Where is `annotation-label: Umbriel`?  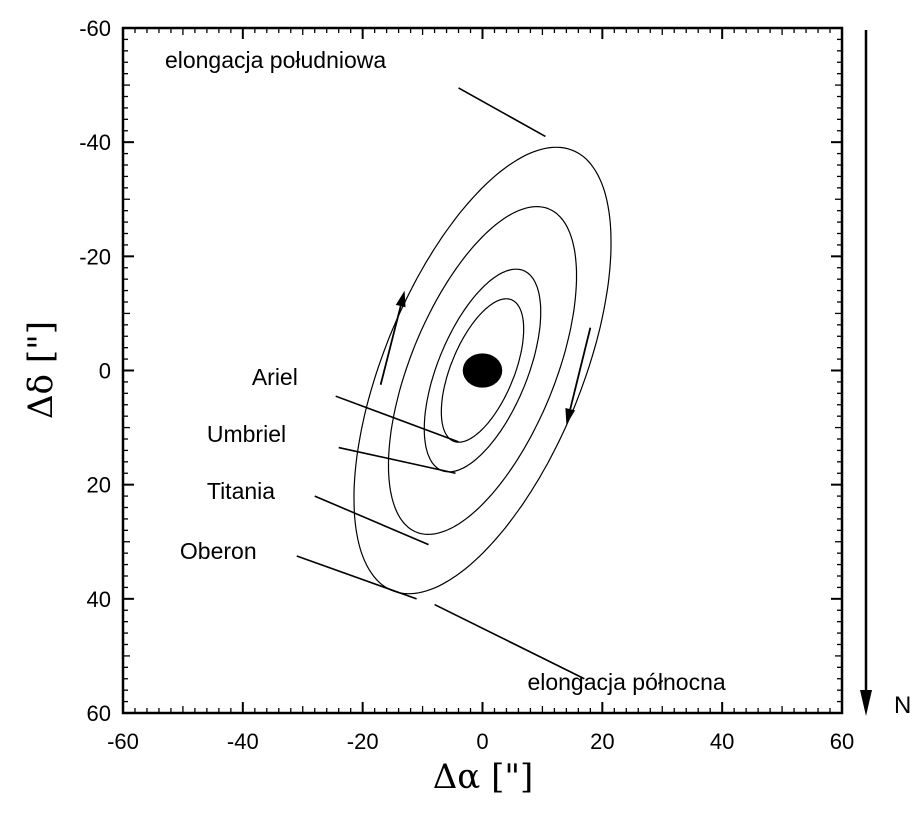 annotation-label: Umbriel is located at coordinates (246, 434).